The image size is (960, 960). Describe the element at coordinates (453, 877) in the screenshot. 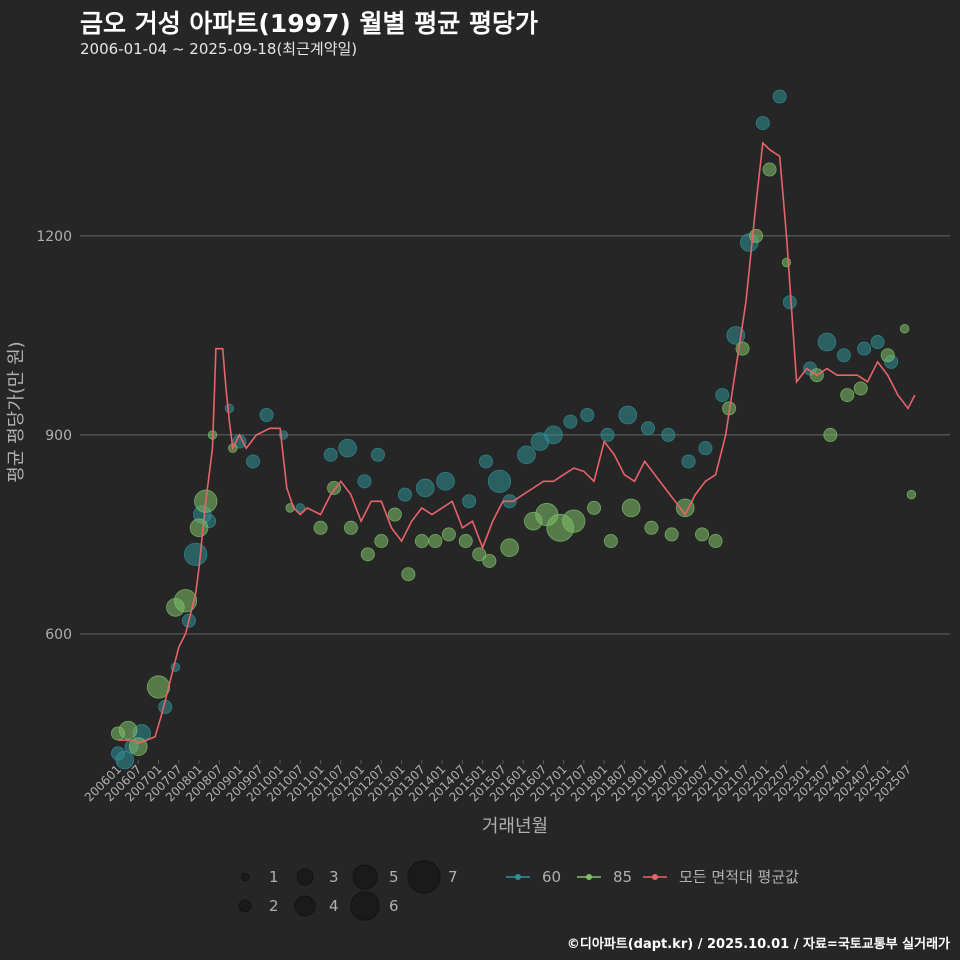

I see `legend-size-label: 7` at that location.